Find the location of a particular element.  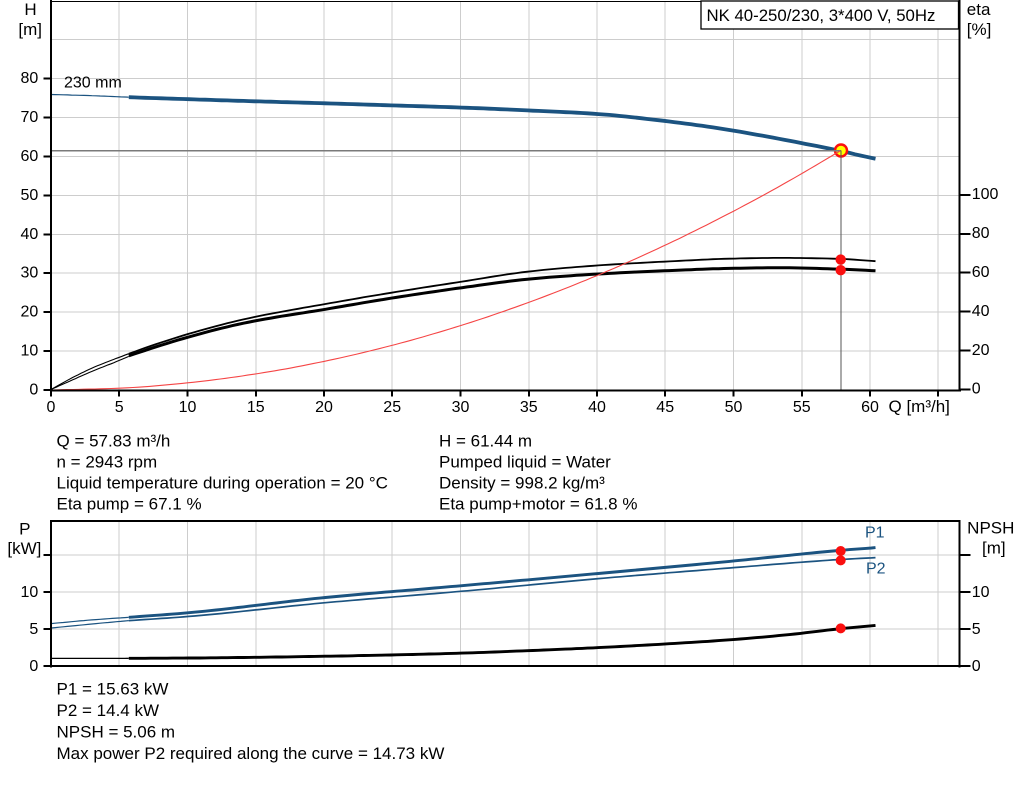

svg-text: 230 mm is located at coordinates (93, 83).